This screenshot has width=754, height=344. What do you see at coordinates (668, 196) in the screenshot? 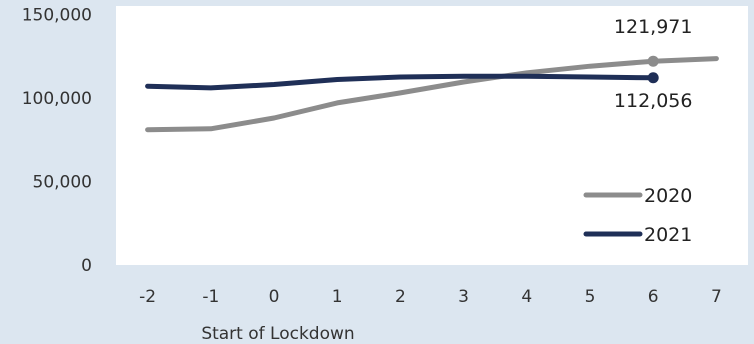
I see `legend-label-2020: 2020` at bounding box center [668, 196].